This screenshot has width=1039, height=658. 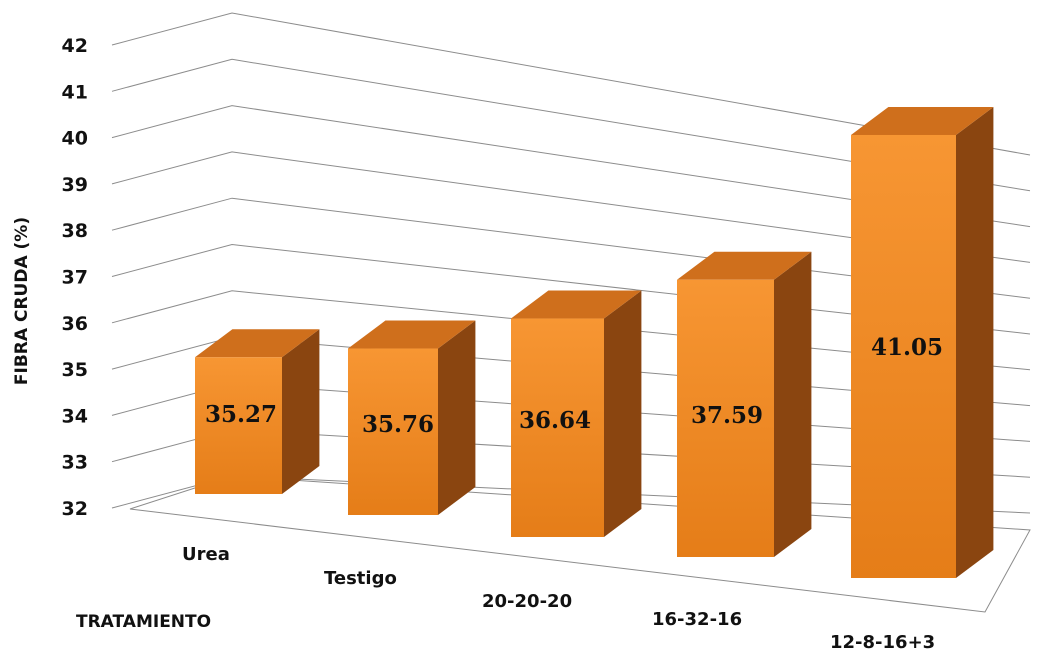 What do you see at coordinates (75, 463) in the screenshot?
I see `y-tick-label: 33` at bounding box center [75, 463].